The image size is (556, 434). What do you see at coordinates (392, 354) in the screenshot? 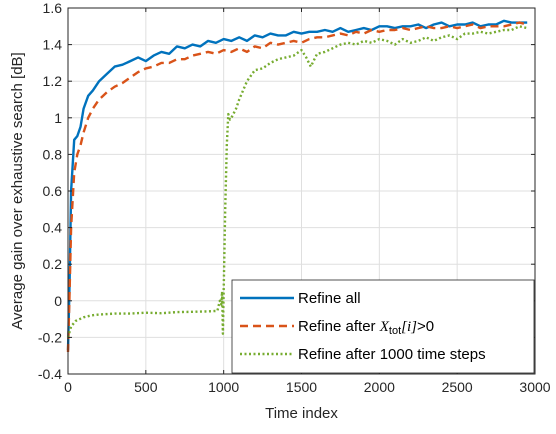
I see `legend-label-refine-after-1000: Refine after 1000 time steps` at bounding box center [392, 354].